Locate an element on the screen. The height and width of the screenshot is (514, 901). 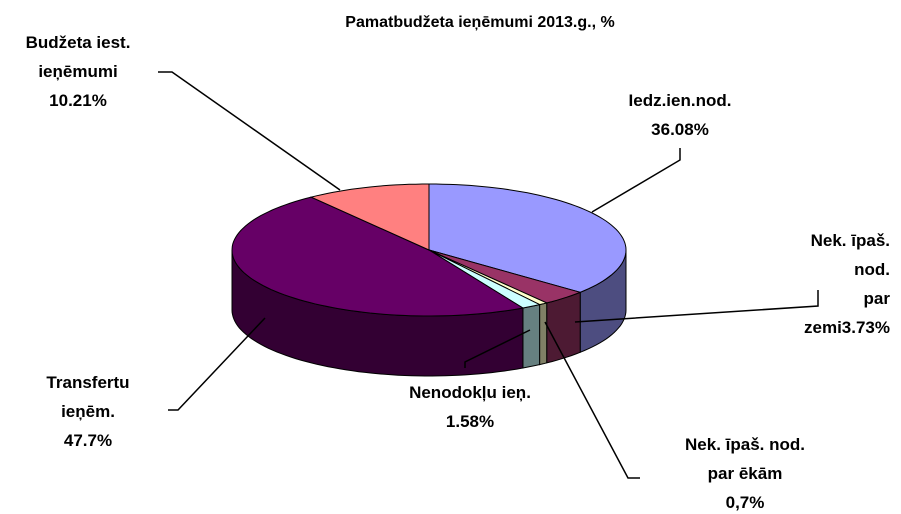
category-label: Nenodokļu ieņ. is located at coordinates (470, 392).